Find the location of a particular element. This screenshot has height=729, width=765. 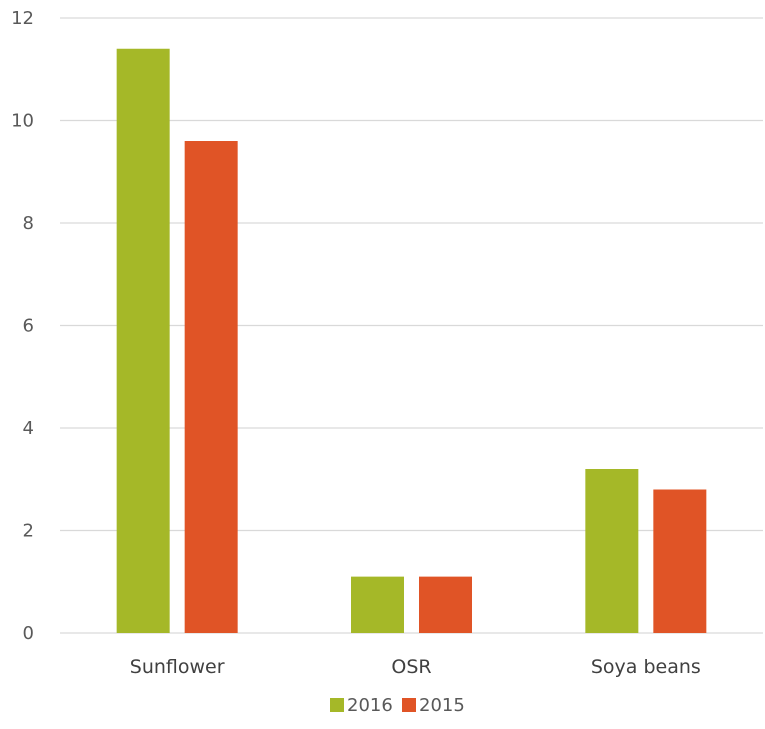

y-tick-label: 8 is located at coordinates (28, 223).